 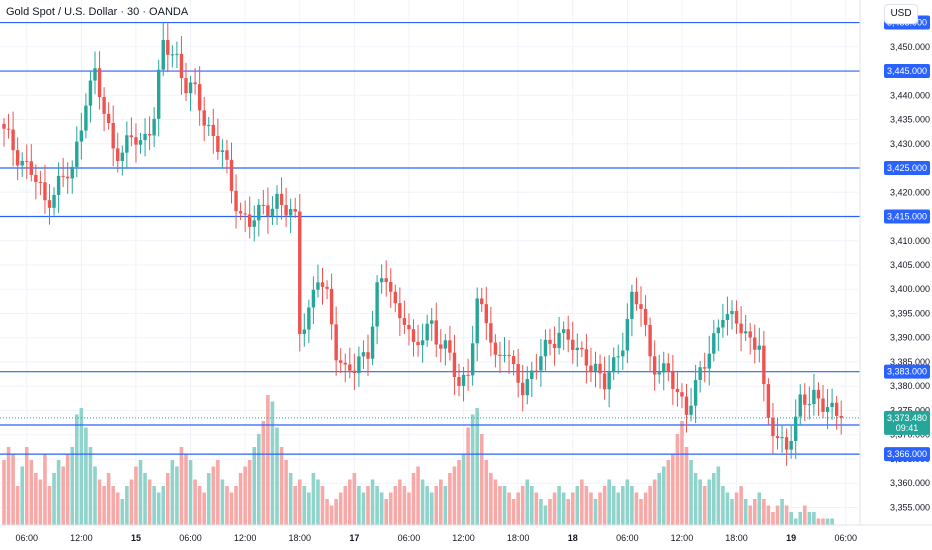 I want to click on price-tick-label: 3,450.000, so click(x=910, y=47).